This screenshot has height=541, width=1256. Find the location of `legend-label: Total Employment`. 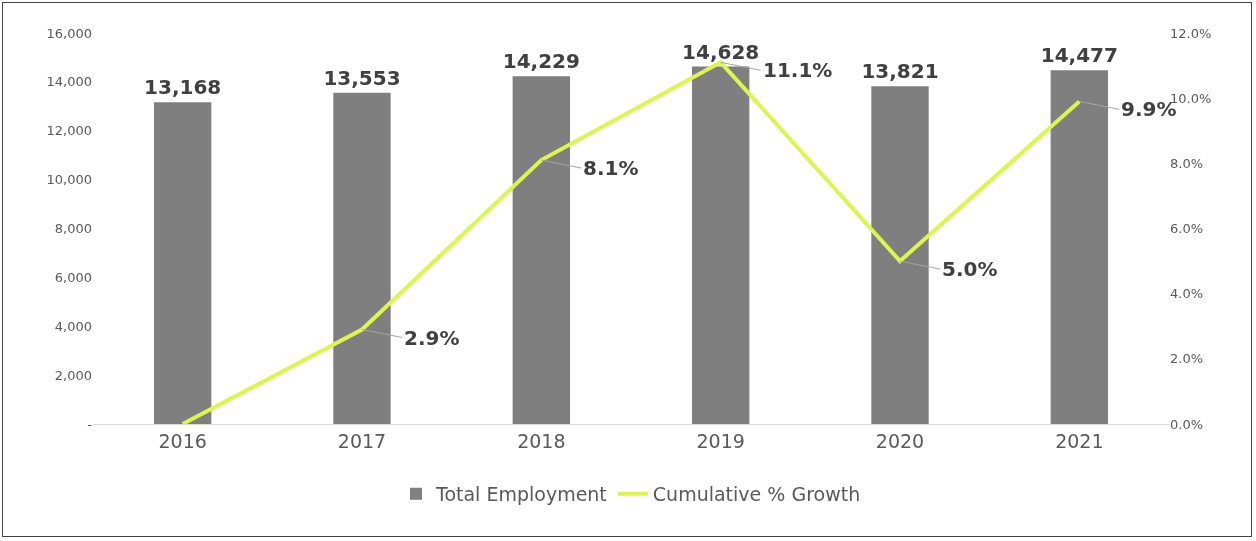

legend-label: Total Employment is located at coordinates (521, 494).